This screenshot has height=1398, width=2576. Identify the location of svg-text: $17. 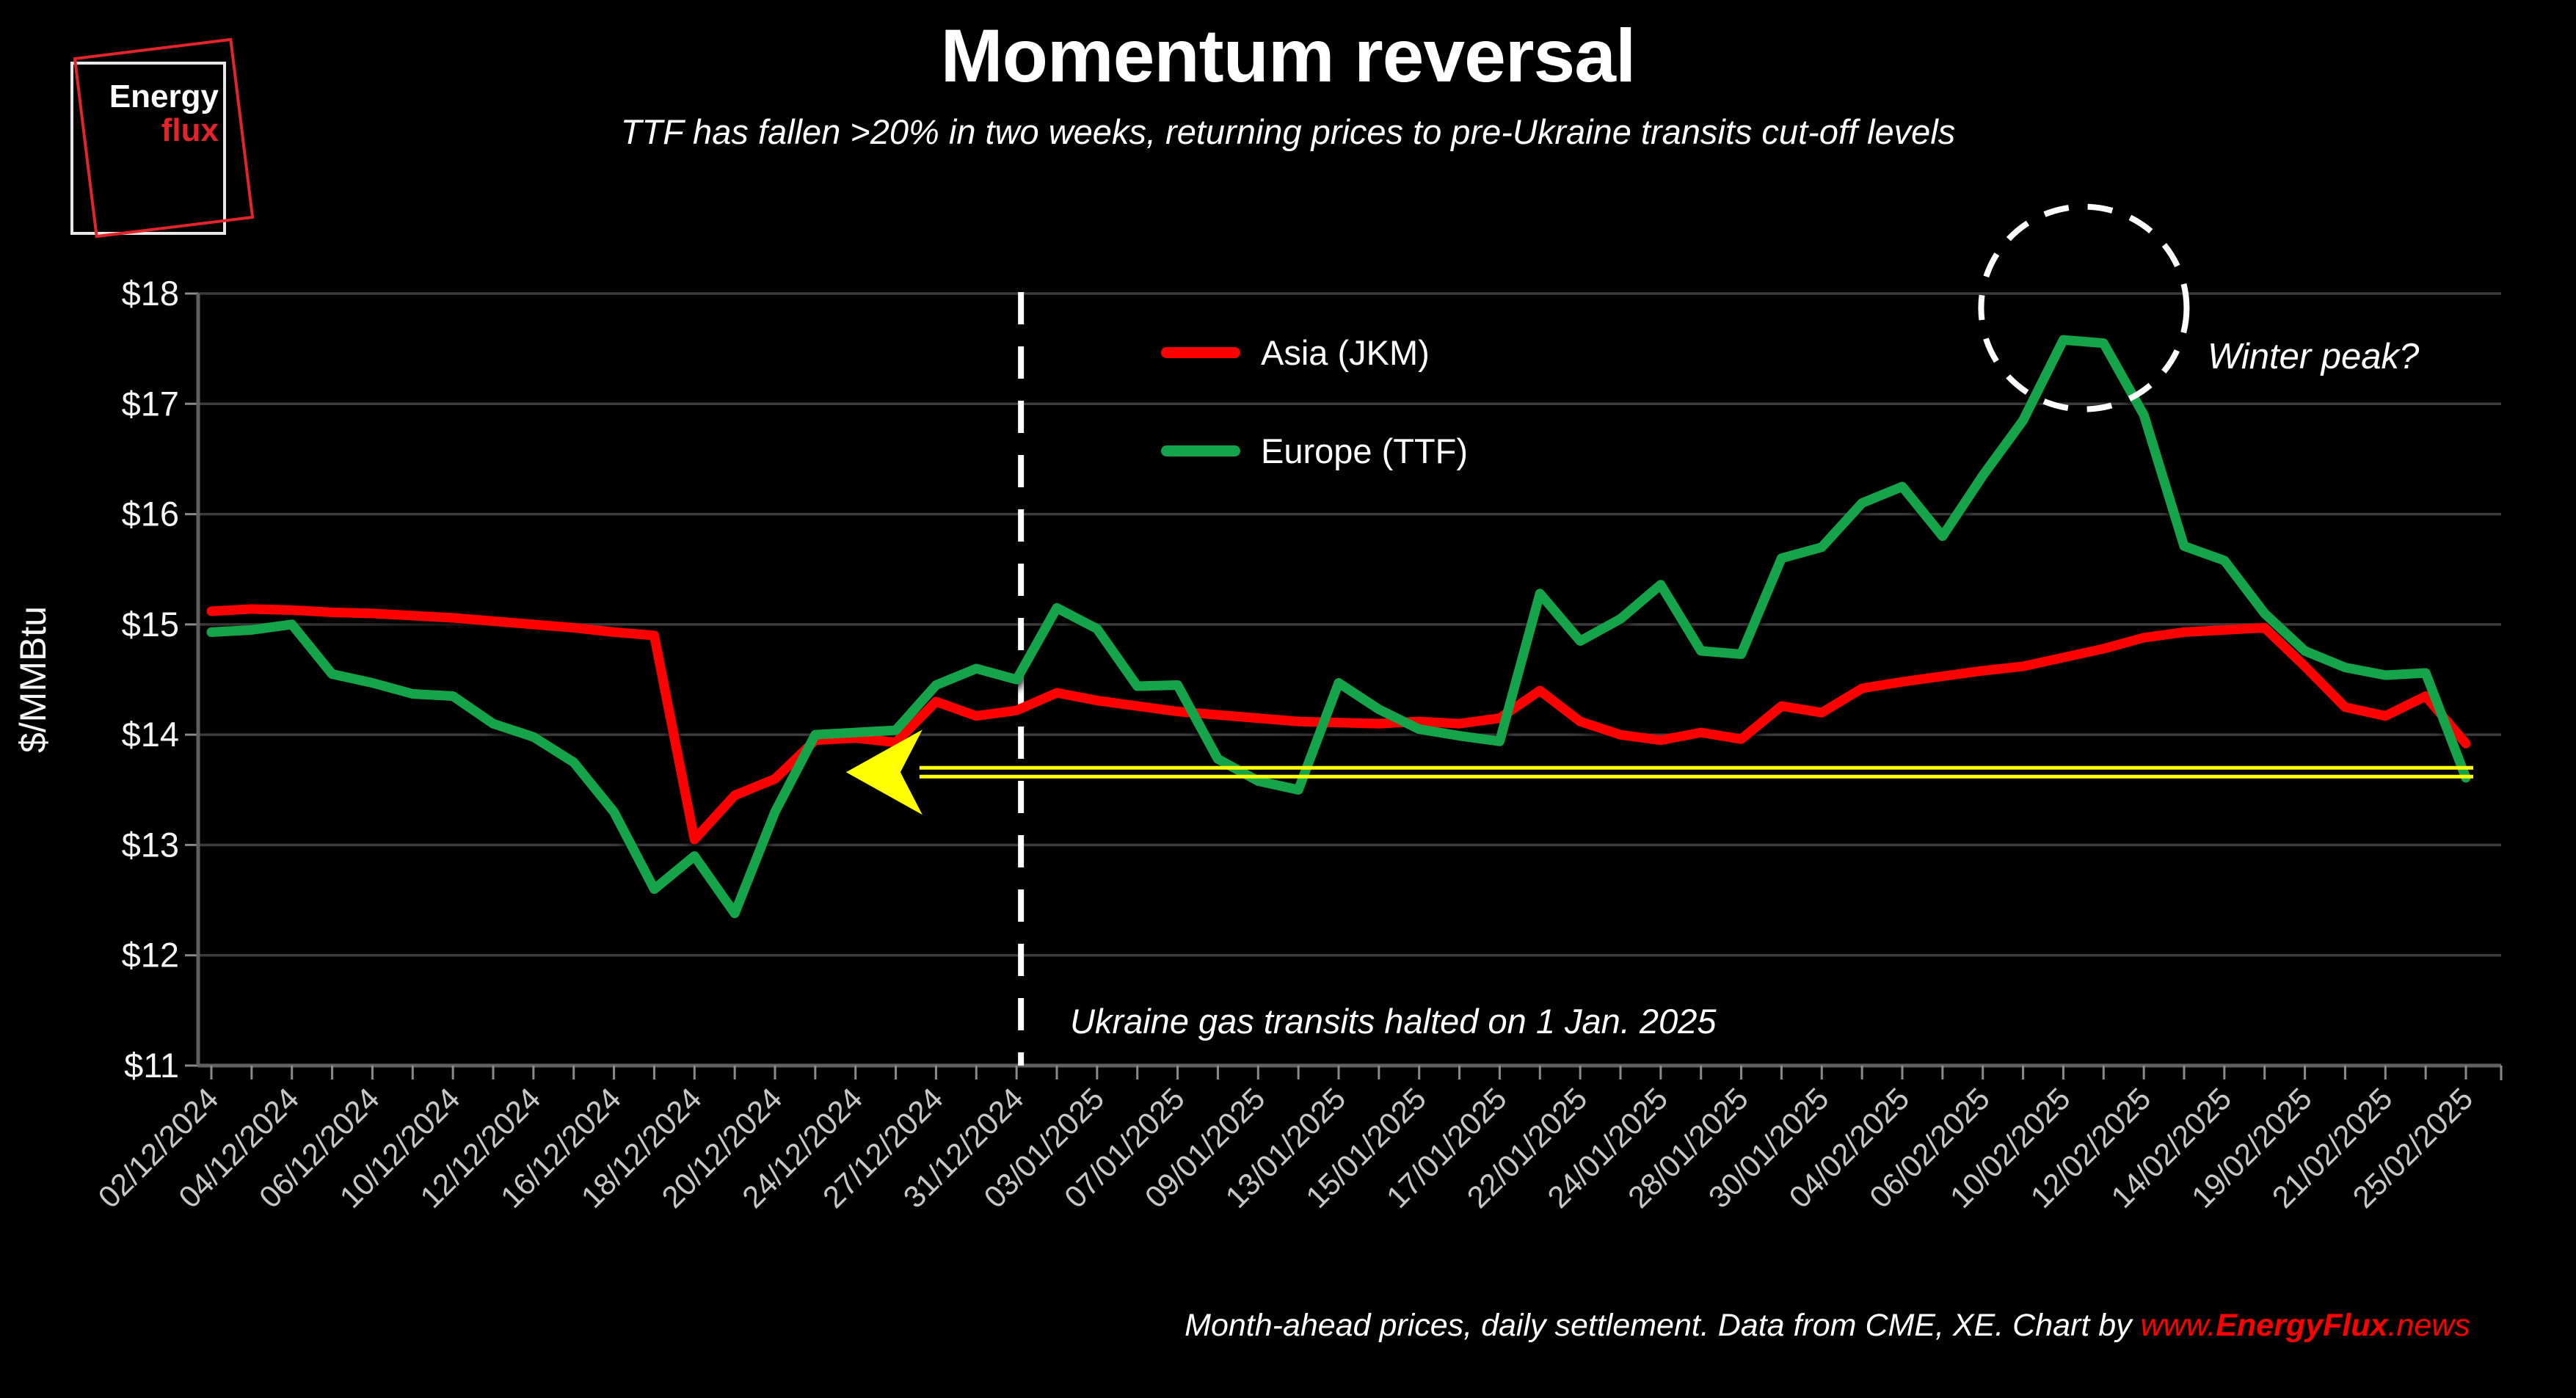
(150, 403).